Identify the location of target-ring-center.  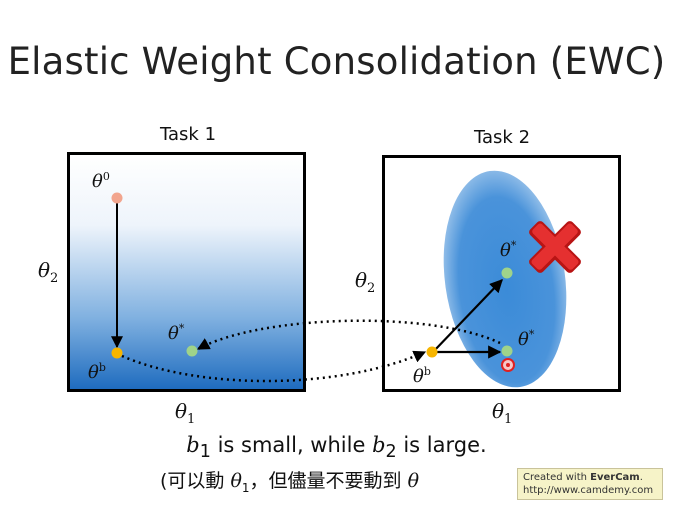
(508, 365).